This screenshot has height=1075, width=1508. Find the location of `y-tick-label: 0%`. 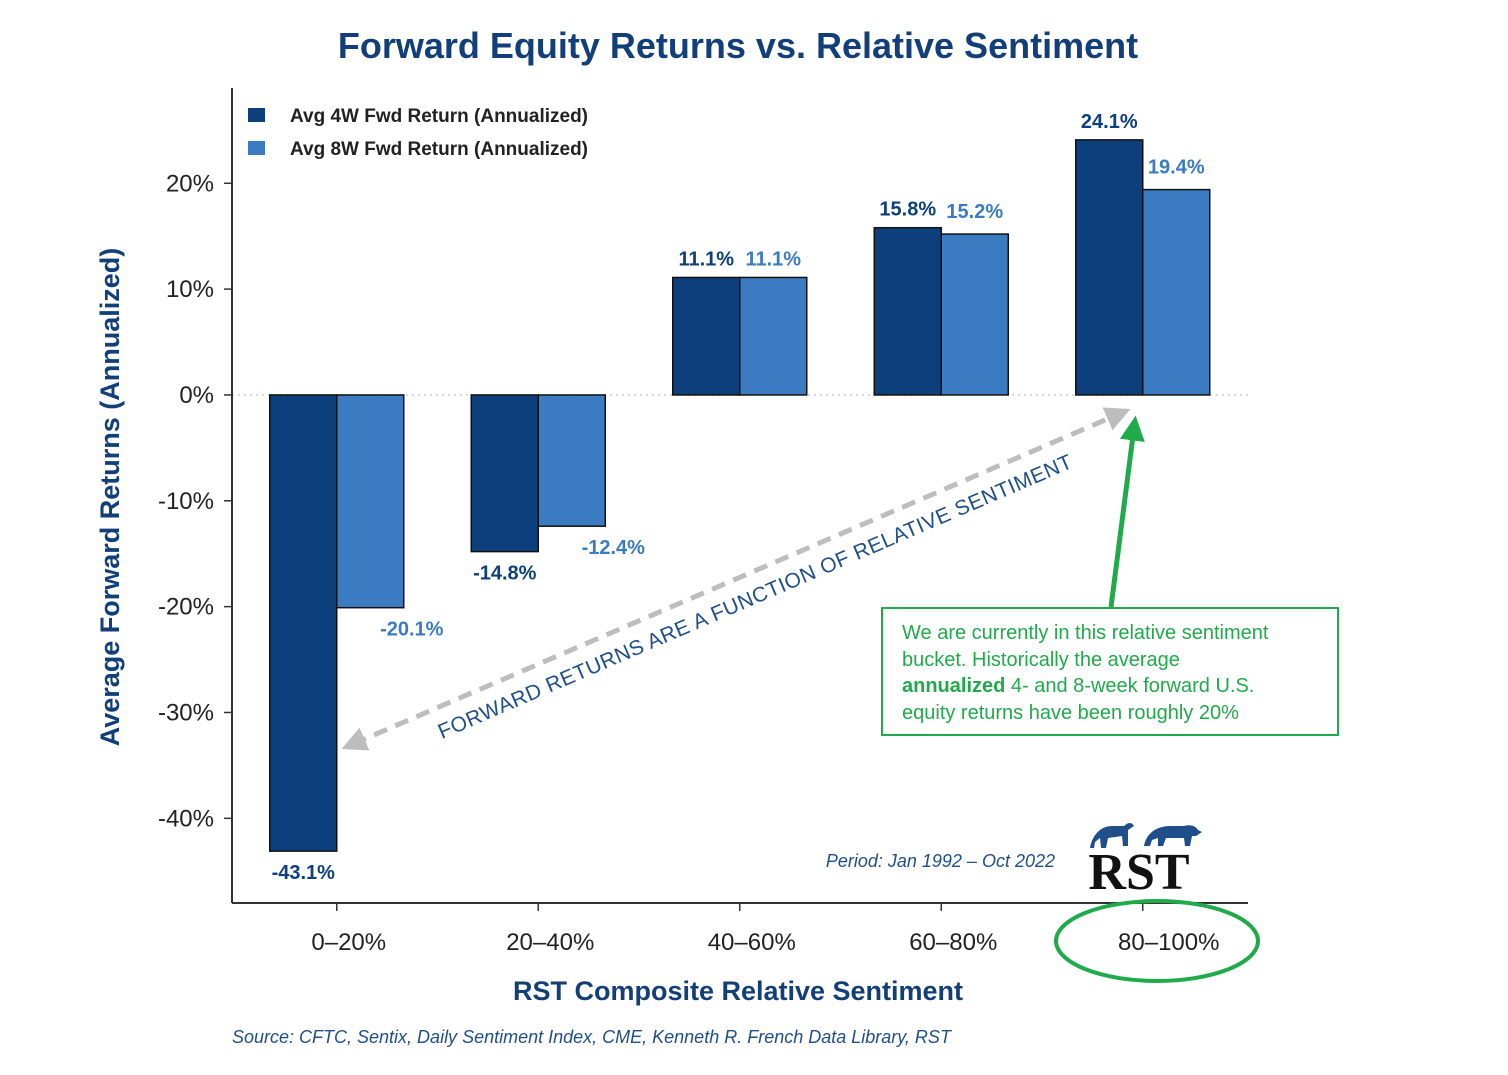

y-tick-label: 0% is located at coordinates (196, 395).